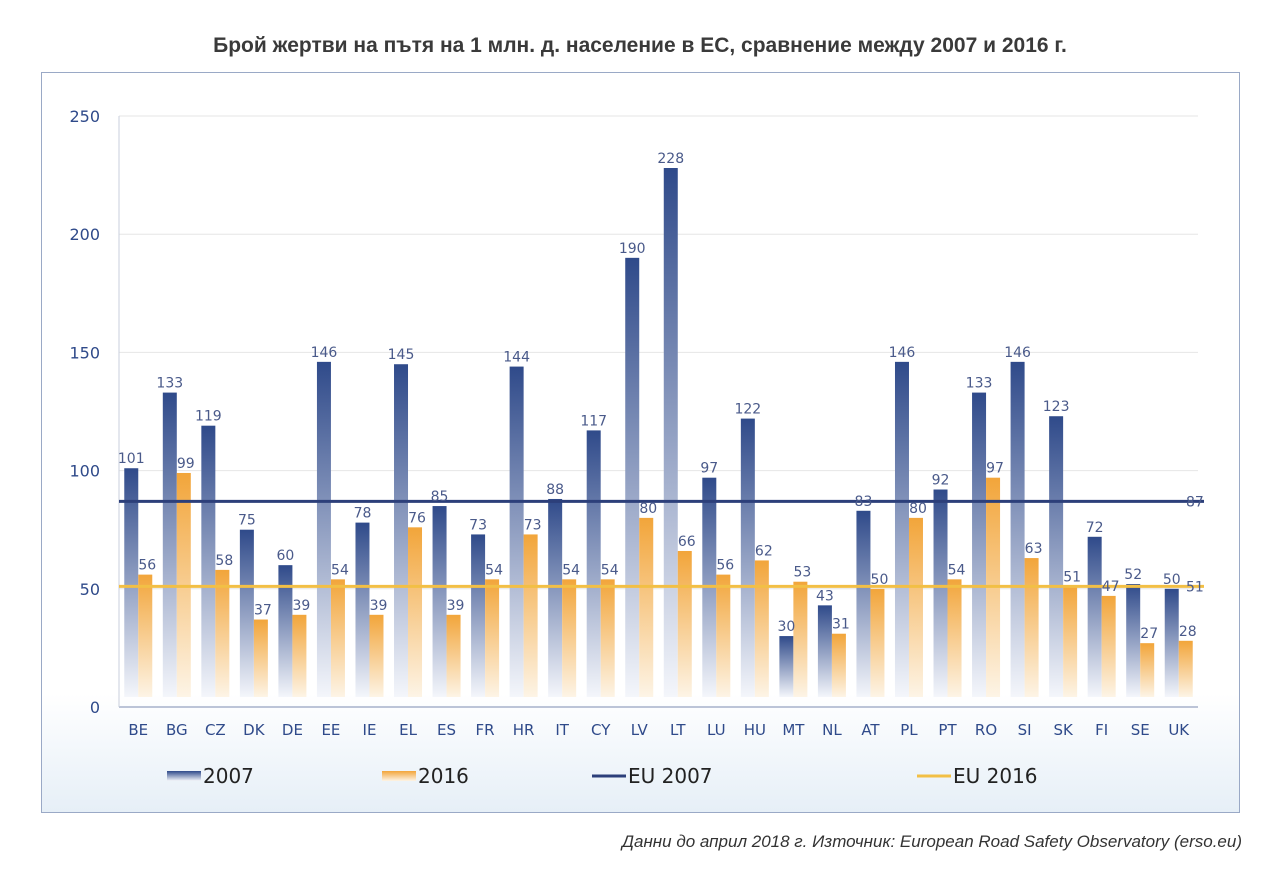  Describe the element at coordinates (246, 613) in the screenshot. I see `bar-2007-dk` at that location.